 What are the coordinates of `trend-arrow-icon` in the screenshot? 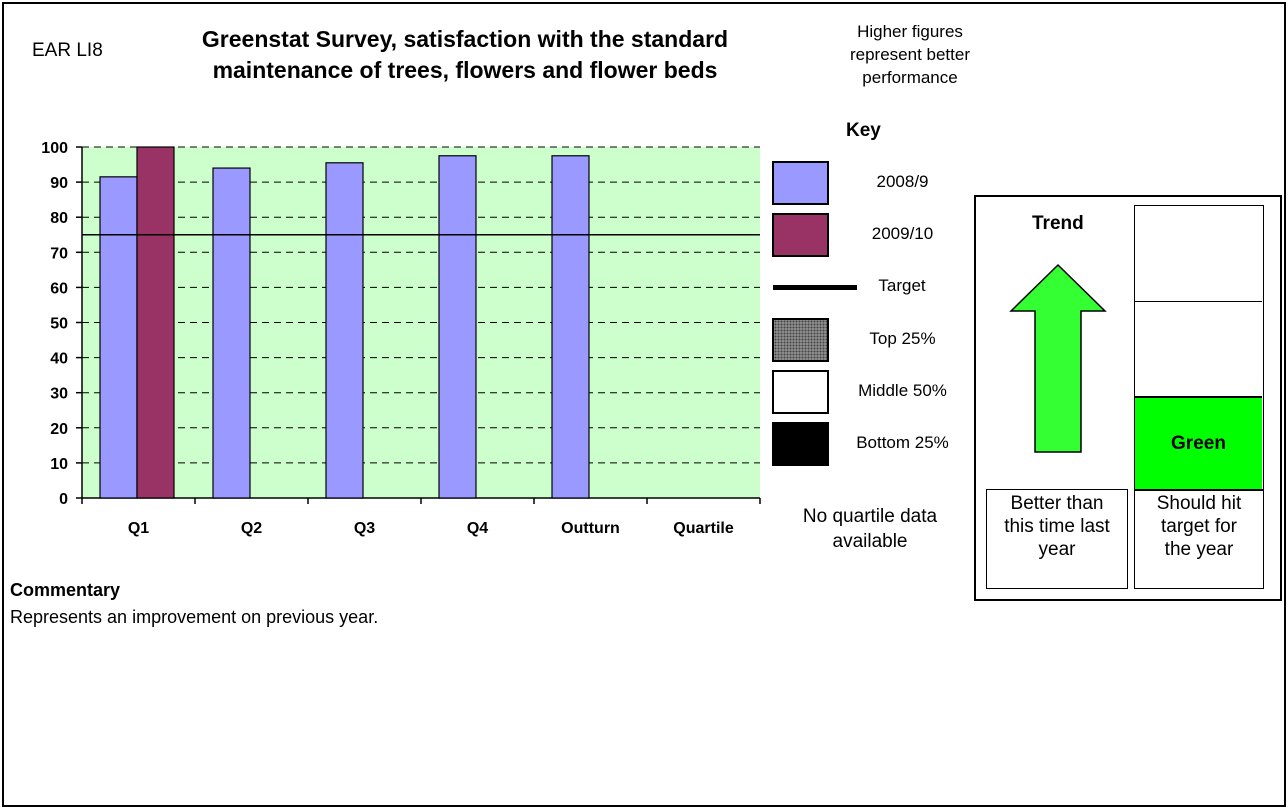 It's located at (1058, 358).